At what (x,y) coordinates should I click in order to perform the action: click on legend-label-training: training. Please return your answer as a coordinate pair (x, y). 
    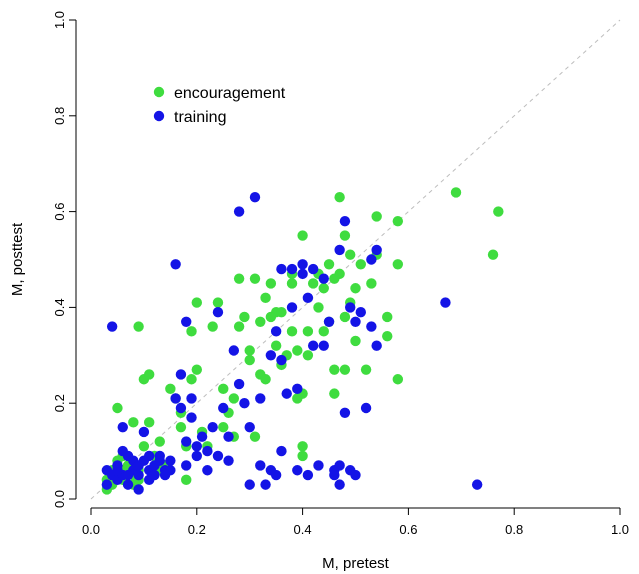
    Looking at the image, I should click on (200, 117).